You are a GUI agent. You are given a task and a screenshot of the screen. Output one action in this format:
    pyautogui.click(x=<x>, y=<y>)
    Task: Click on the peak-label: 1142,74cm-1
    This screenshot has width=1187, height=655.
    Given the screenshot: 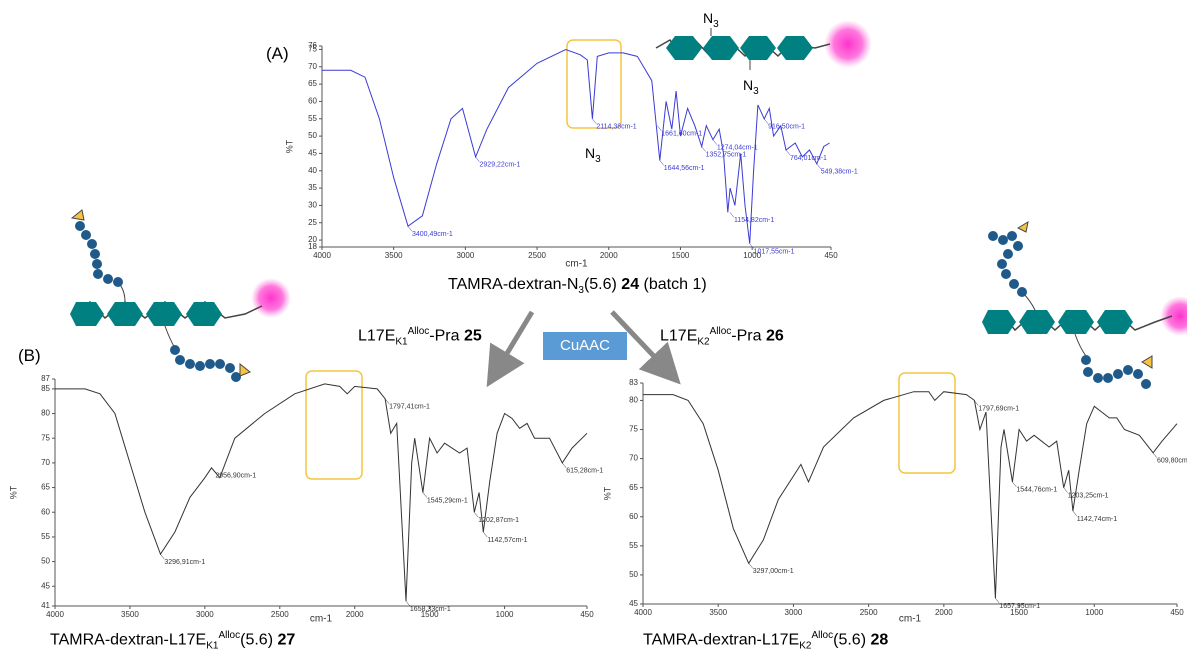 What is the action you would take?
    pyautogui.click(x=1097, y=519)
    